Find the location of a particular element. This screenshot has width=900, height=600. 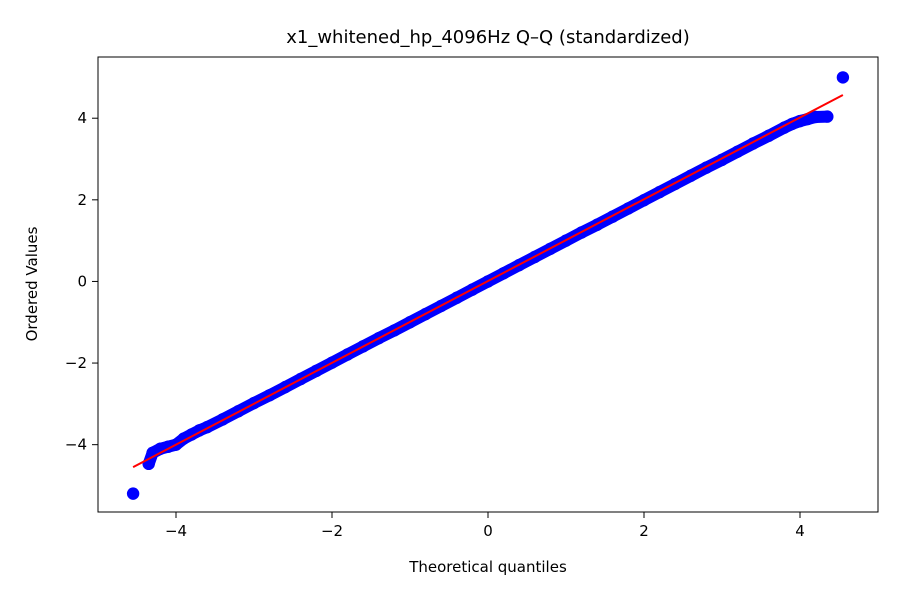

x-axis-label: Theoretical quantiles is located at coordinates (487, 567).